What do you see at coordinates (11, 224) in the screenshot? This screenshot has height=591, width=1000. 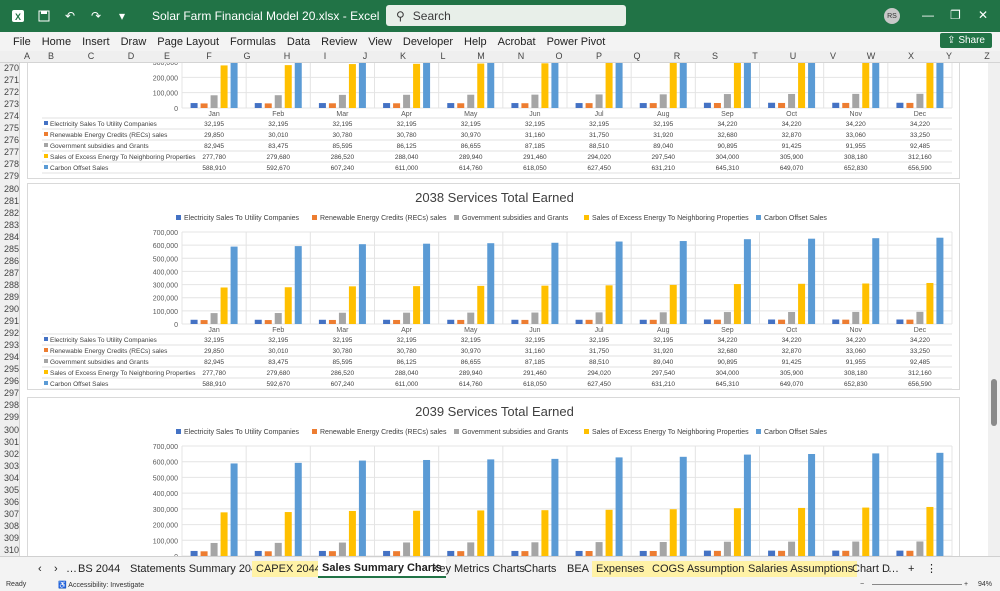 I see `row-header: 283` at bounding box center [11, 224].